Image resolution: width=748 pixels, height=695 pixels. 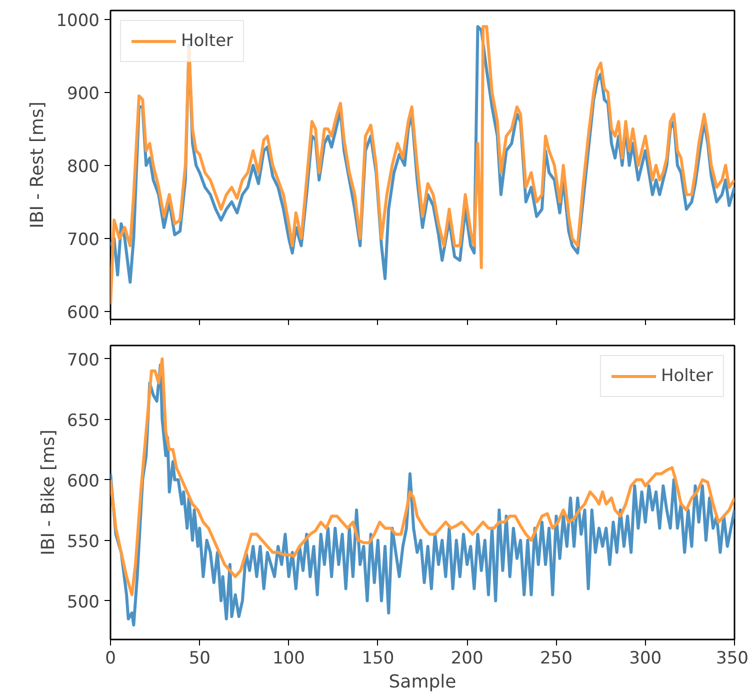 What do you see at coordinates (83, 602) in the screenshot?
I see `y-tick-label: 500` at bounding box center [83, 602].